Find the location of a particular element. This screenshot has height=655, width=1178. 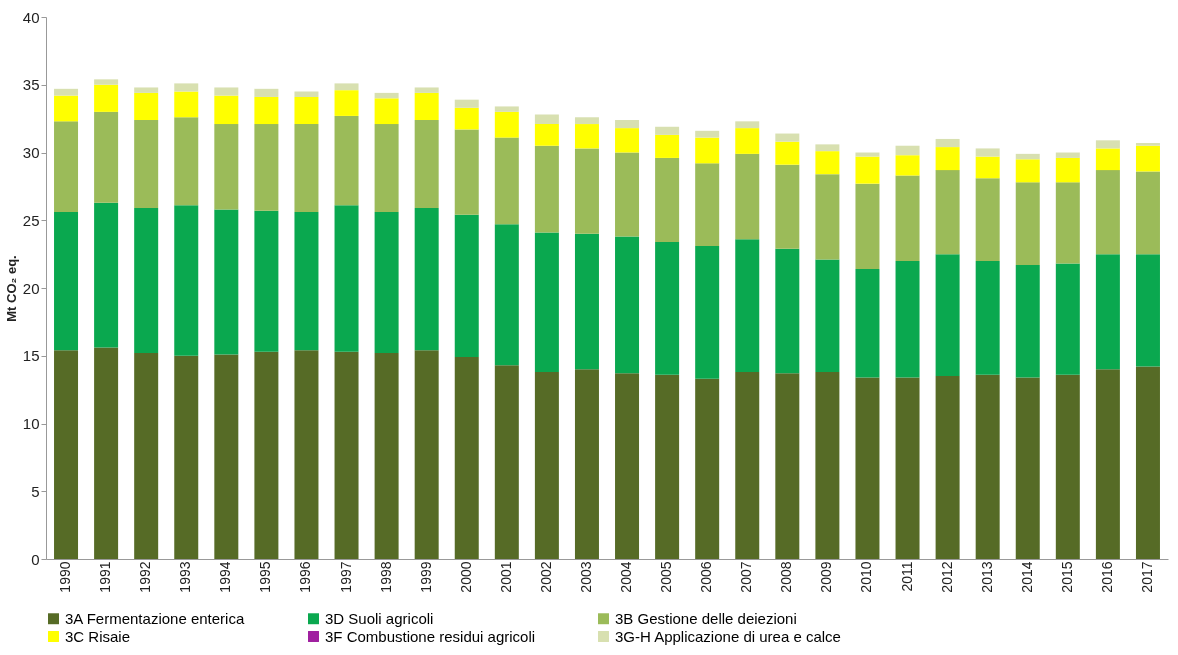

x-tick-label: 2017 is located at coordinates (1146, 577).